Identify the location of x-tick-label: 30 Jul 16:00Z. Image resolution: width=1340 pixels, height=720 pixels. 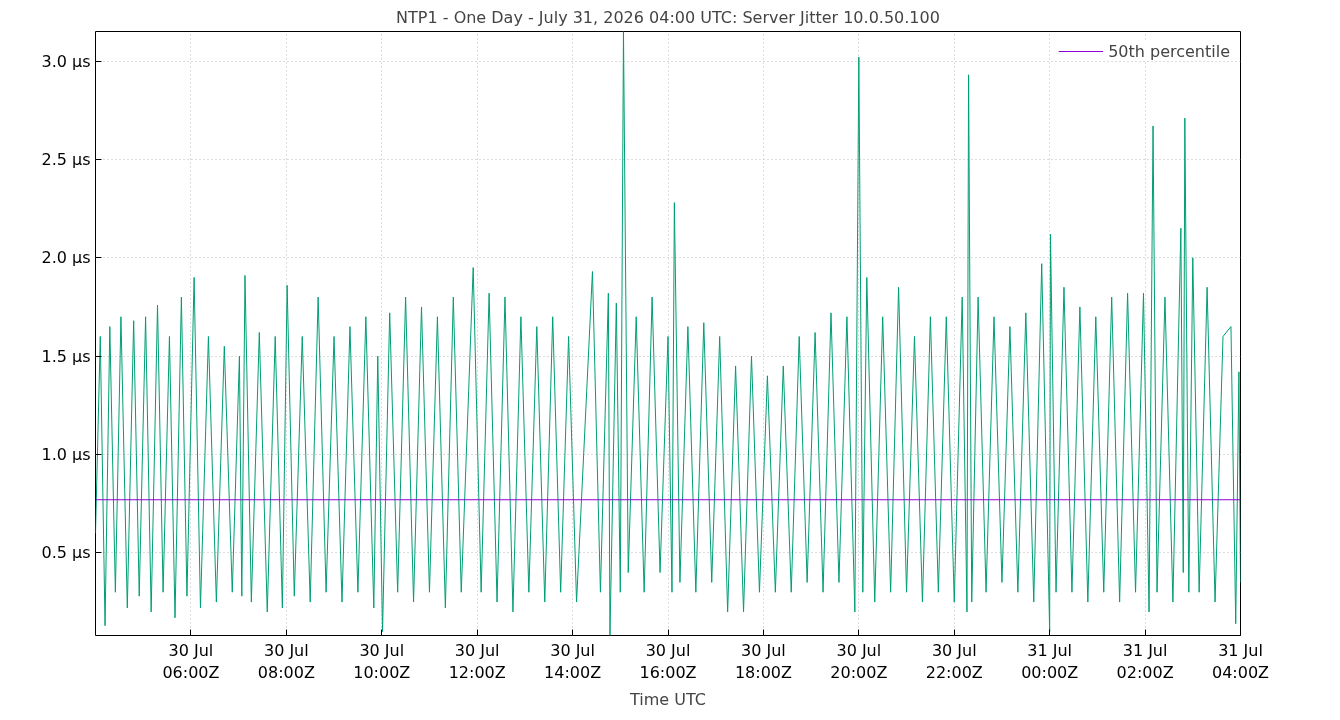
(668, 661).